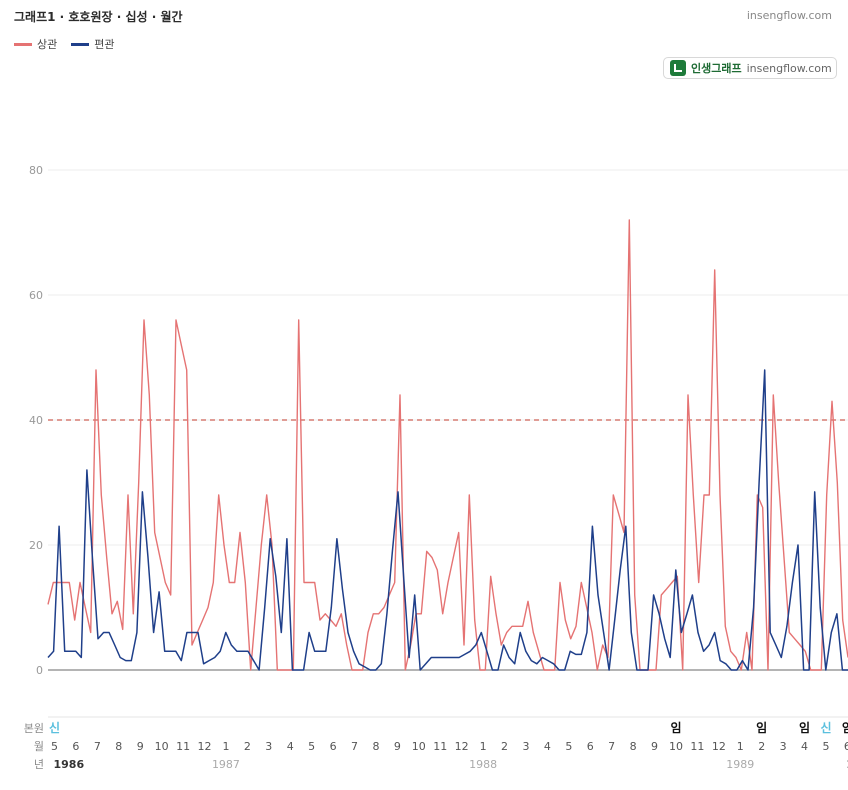 Image resolution: width=848 pixels, height=790 pixels. Describe the element at coordinates (39, 764) in the screenshot. I see `row-label-year: 년` at that location.